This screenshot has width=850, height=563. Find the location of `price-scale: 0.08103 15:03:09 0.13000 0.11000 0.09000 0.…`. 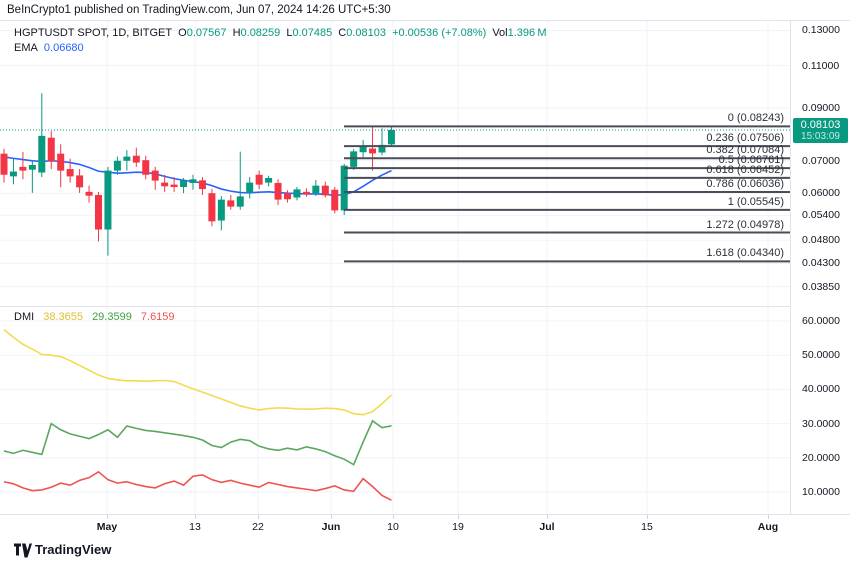

price-scale: 0.08103 15:03:09 0.13000 0.11000 0.09000 0.… is located at coordinates (820, 267).